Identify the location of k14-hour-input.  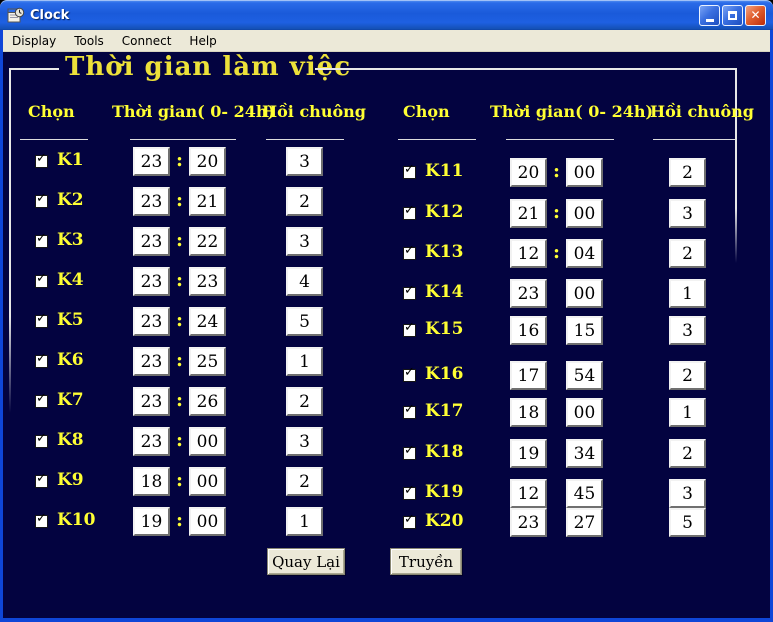
(528, 293).